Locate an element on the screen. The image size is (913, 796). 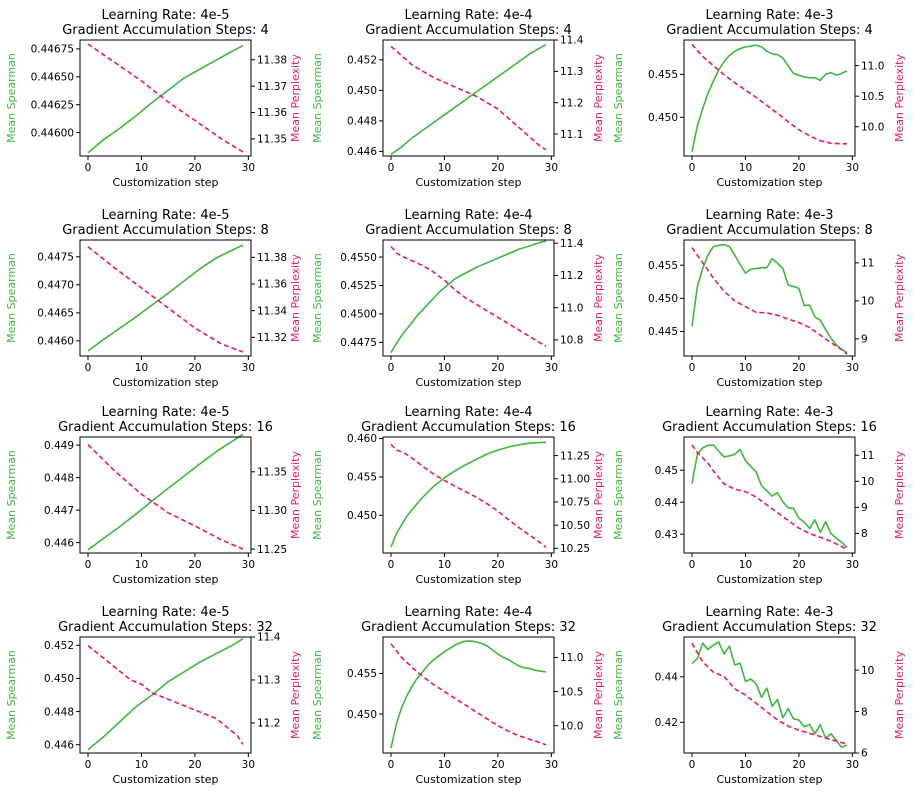
left-tick-label: 0.44650 is located at coordinates (52, 78).